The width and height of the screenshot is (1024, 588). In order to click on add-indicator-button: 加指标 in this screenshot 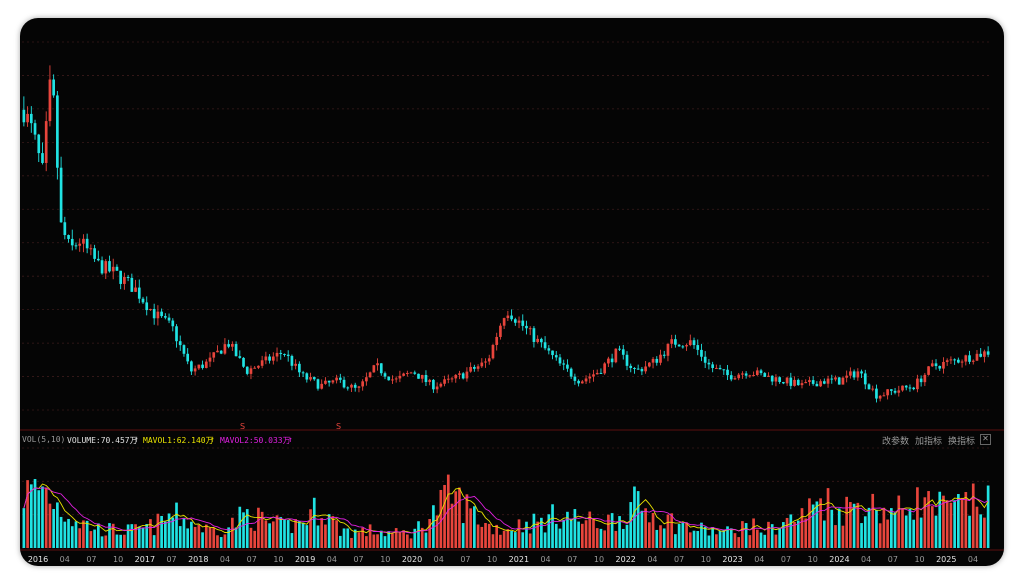, I will do `click(929, 442)`.